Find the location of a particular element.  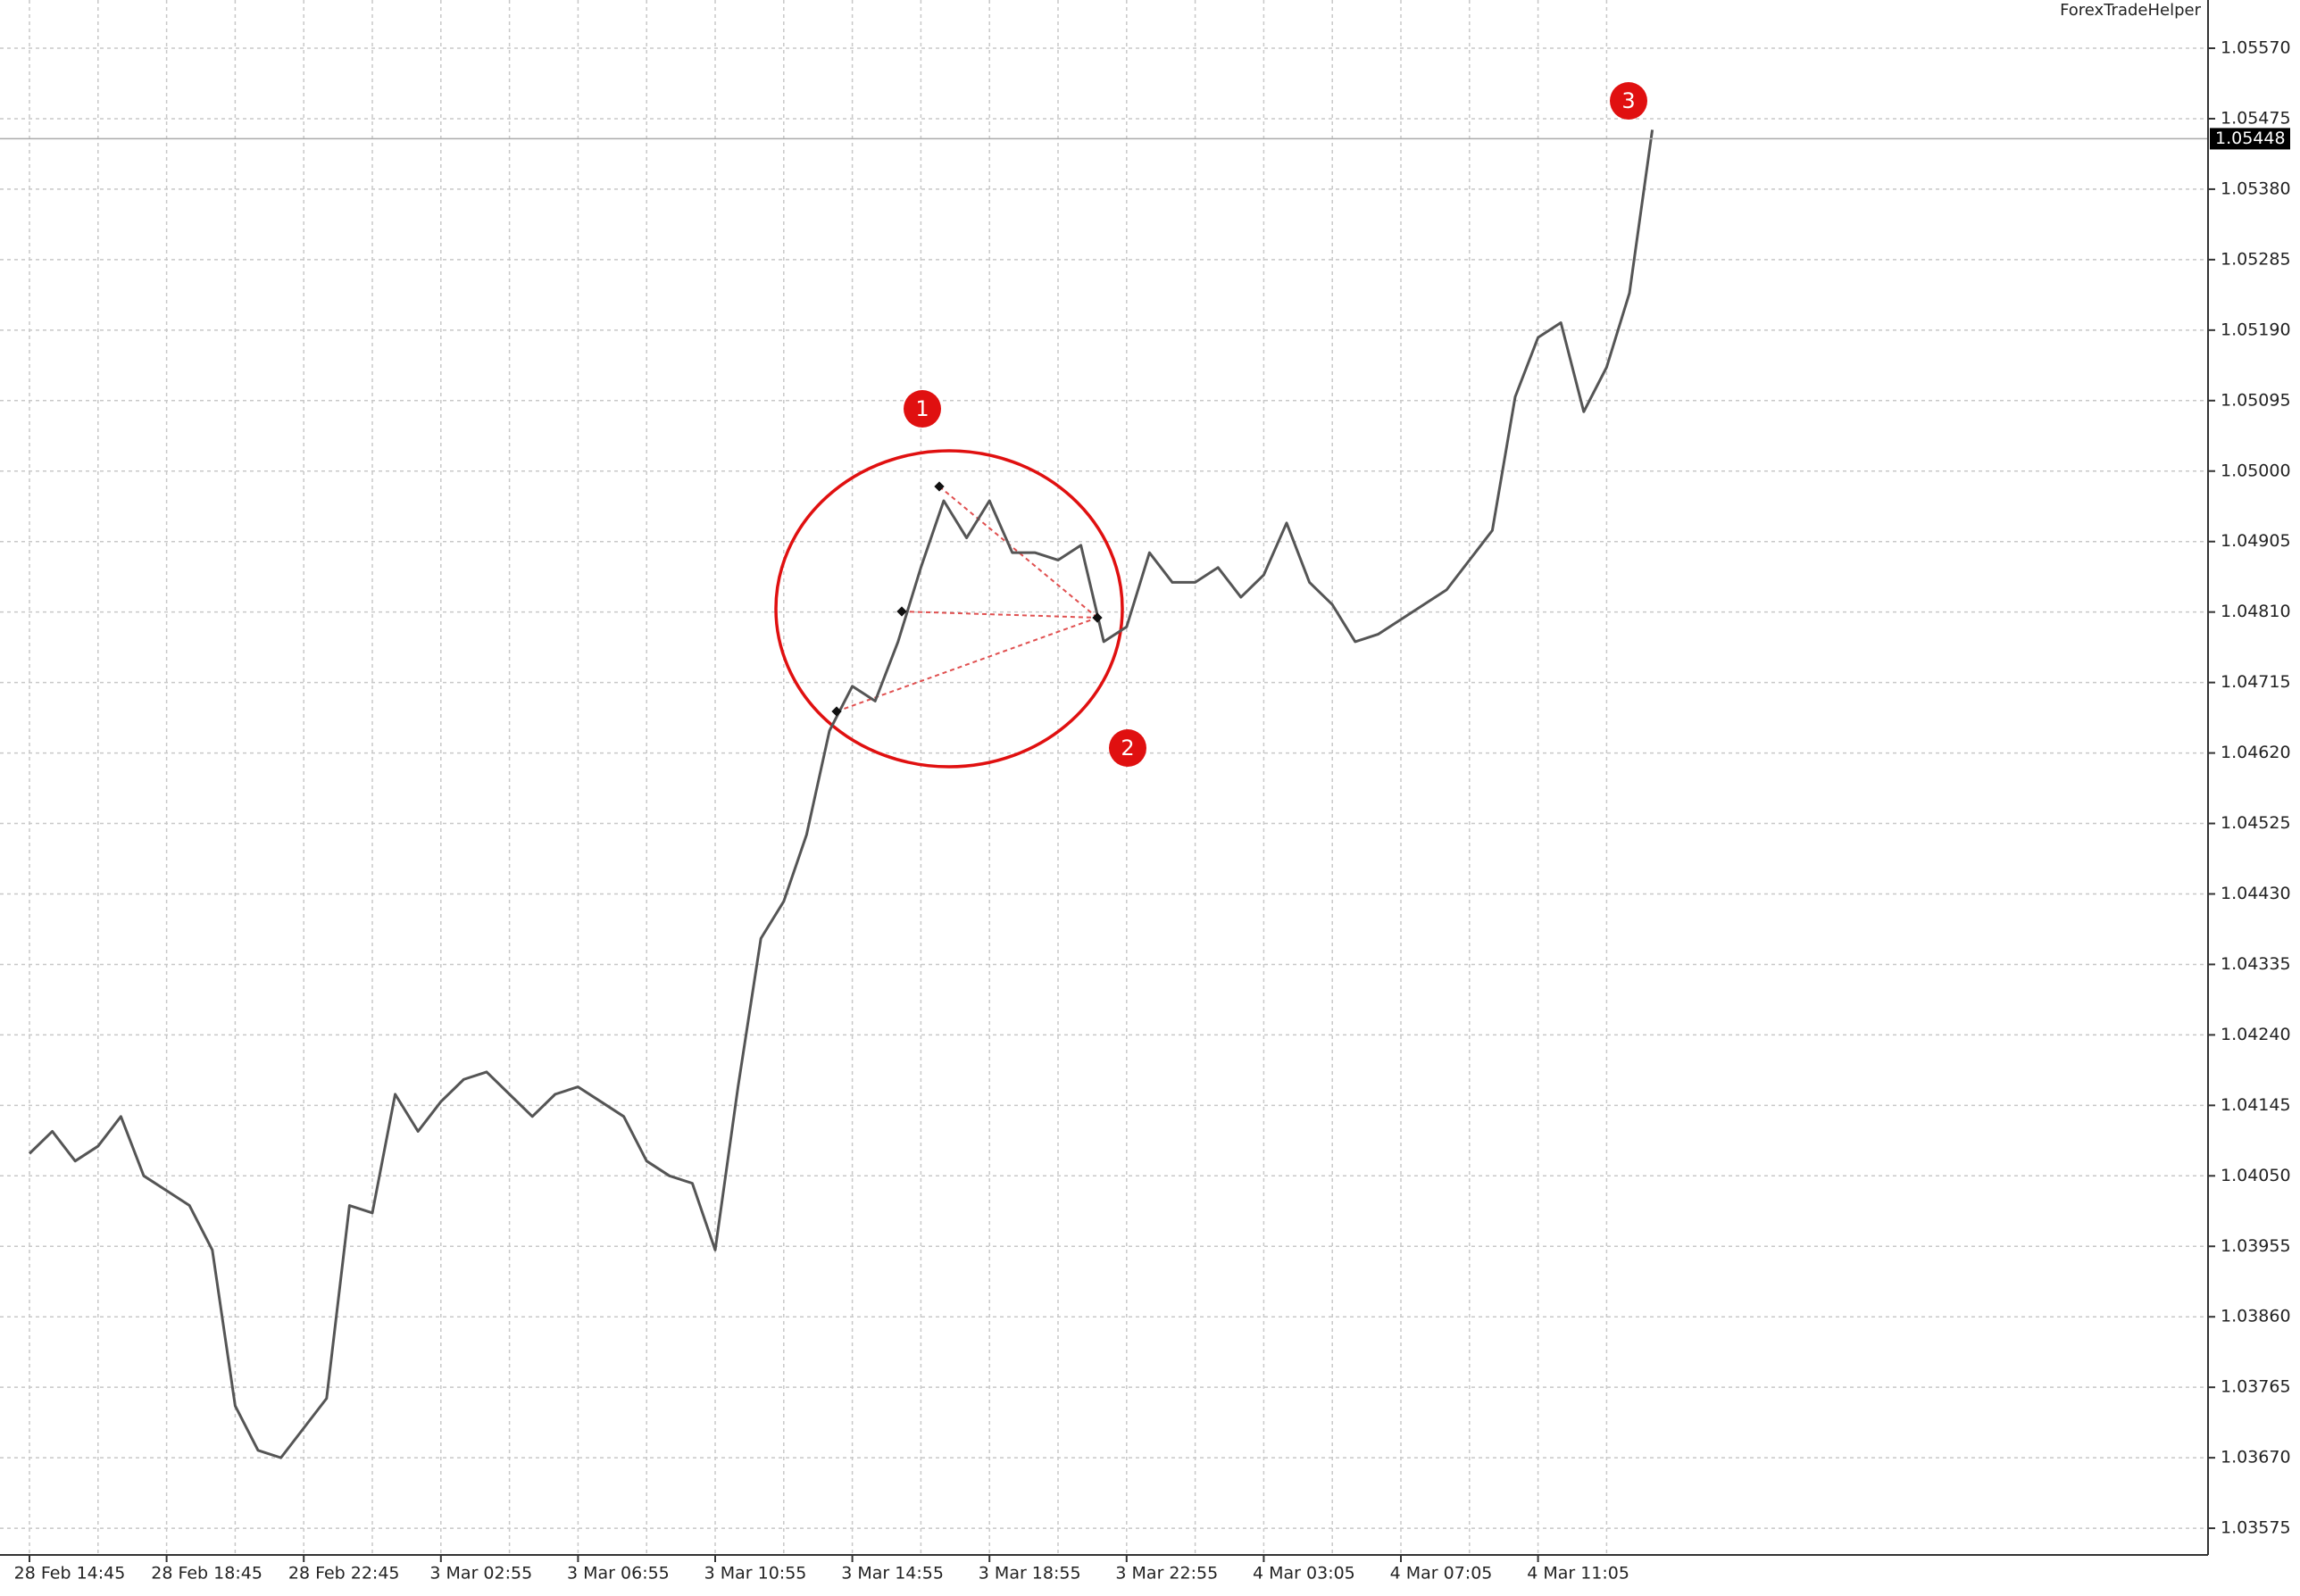

pattern-lines is located at coordinates (967, 599).